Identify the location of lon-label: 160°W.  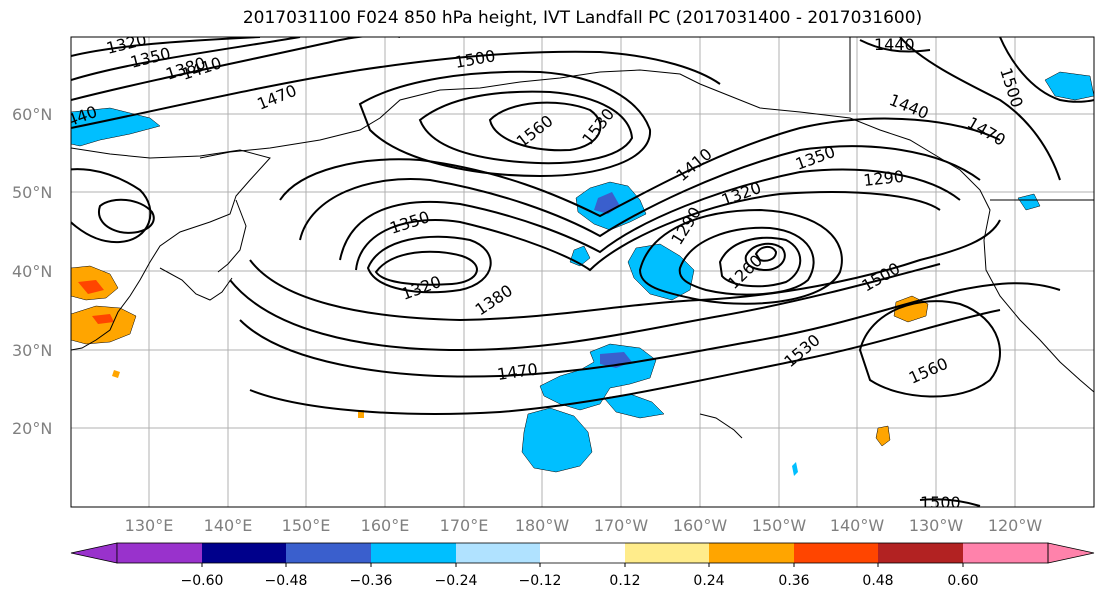
(700, 525).